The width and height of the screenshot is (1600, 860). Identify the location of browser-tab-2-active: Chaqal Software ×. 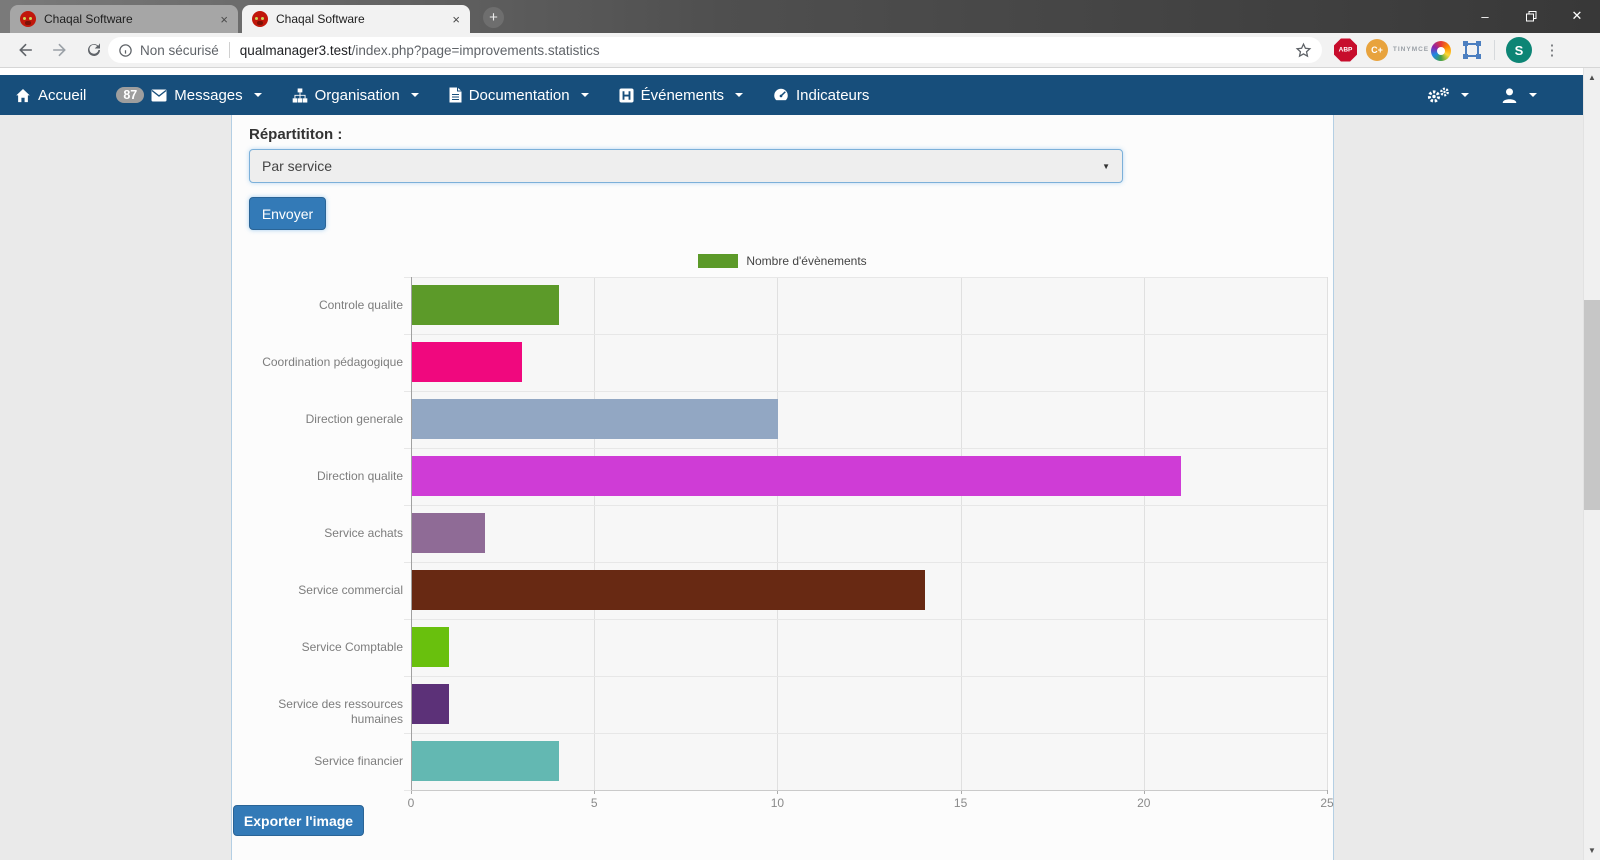
(356, 19).